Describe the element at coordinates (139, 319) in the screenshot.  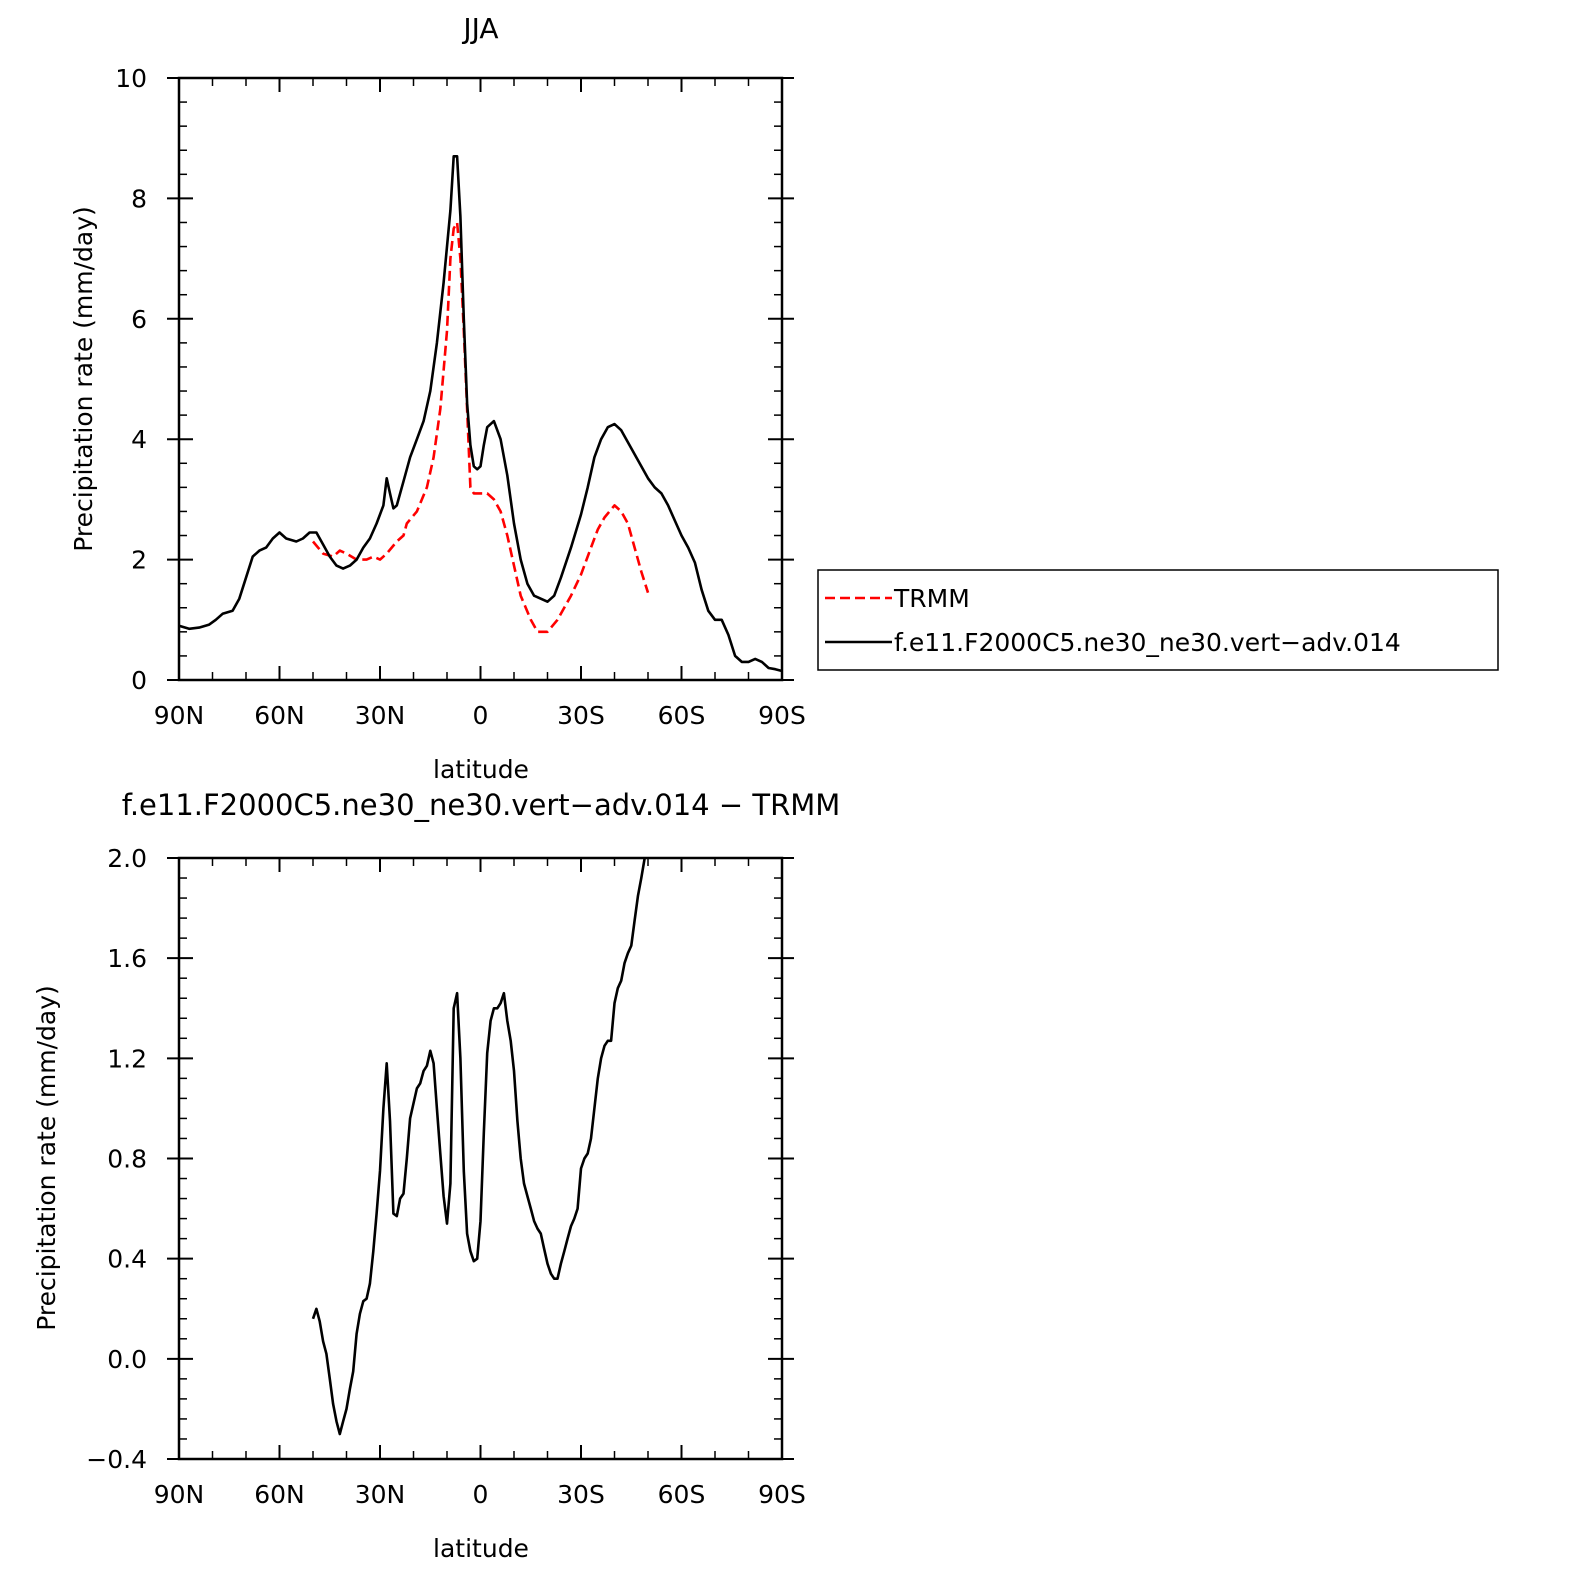
I see `y-tick-label: 6` at that location.